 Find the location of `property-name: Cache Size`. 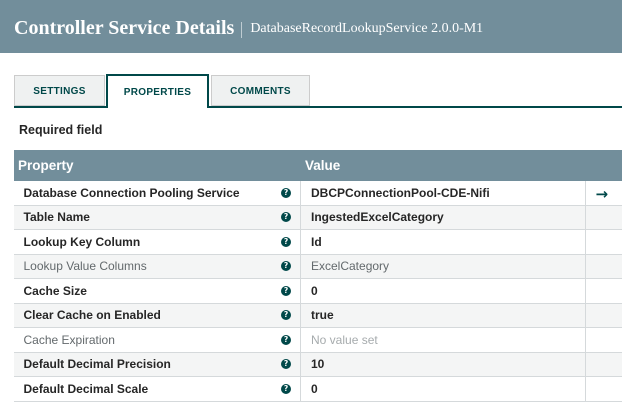

property-name: Cache Size is located at coordinates (55, 290).